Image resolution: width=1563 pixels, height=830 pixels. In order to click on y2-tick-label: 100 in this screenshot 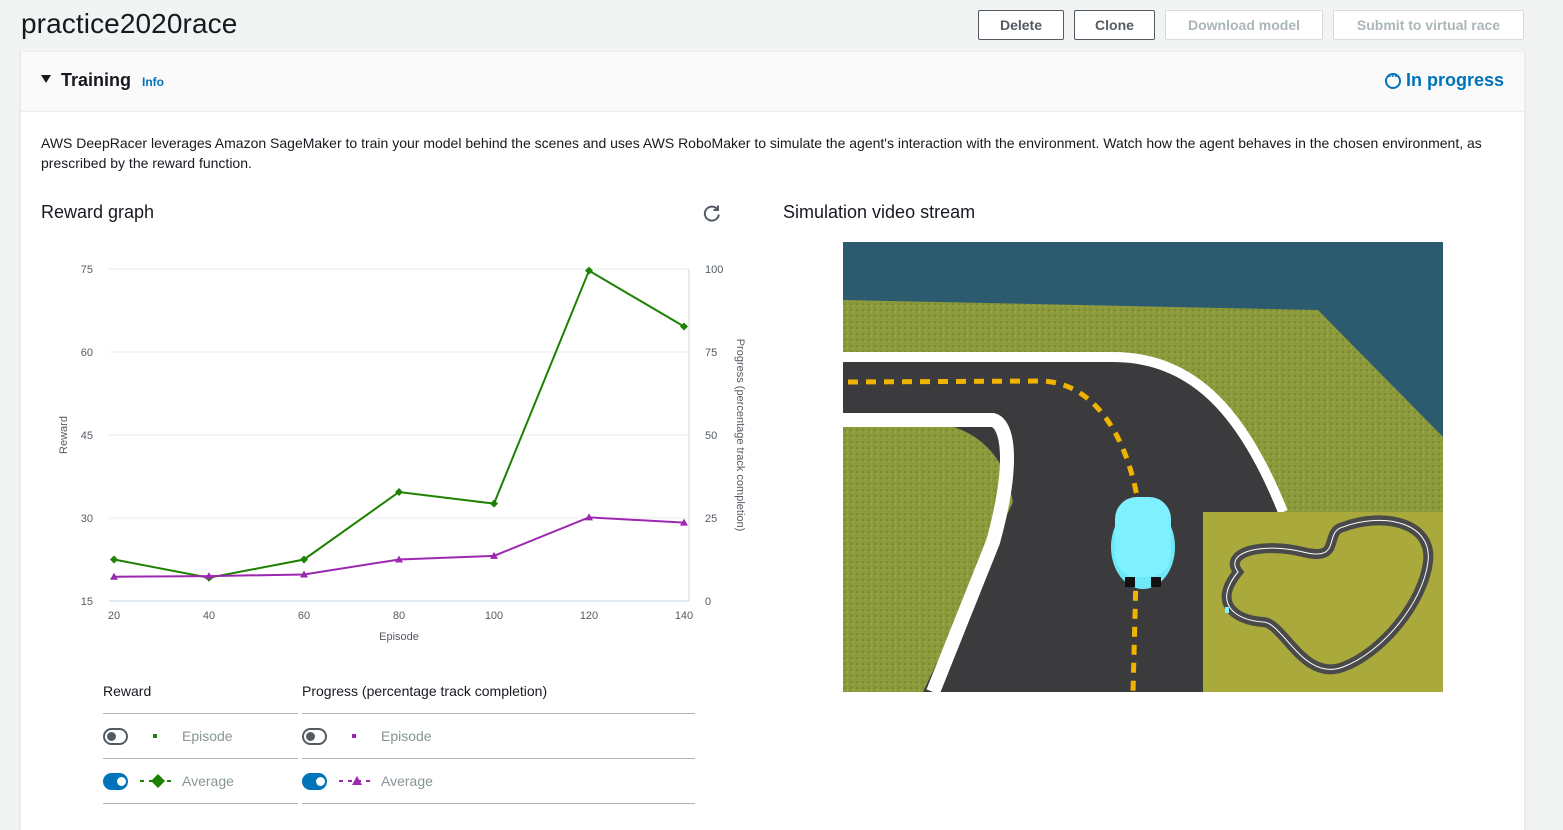, I will do `click(714, 270)`.